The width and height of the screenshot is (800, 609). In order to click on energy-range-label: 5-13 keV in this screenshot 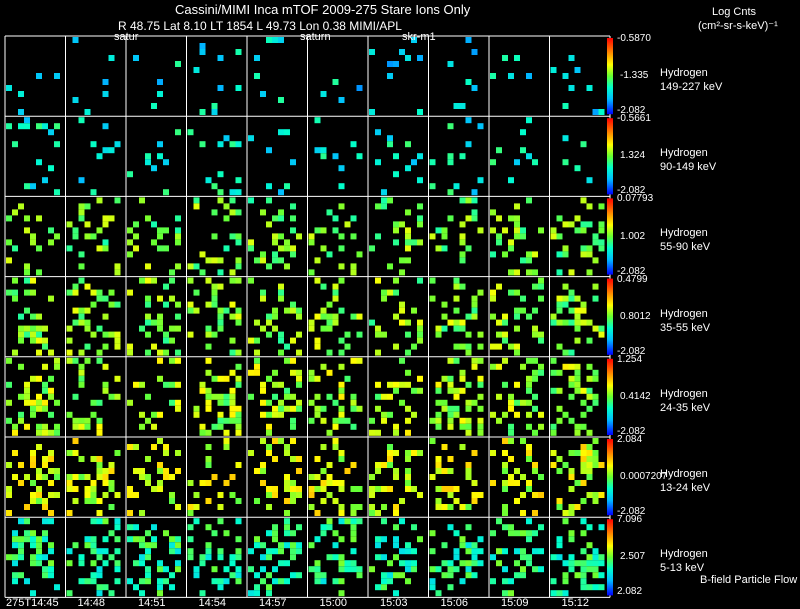, I will do `click(682, 568)`.